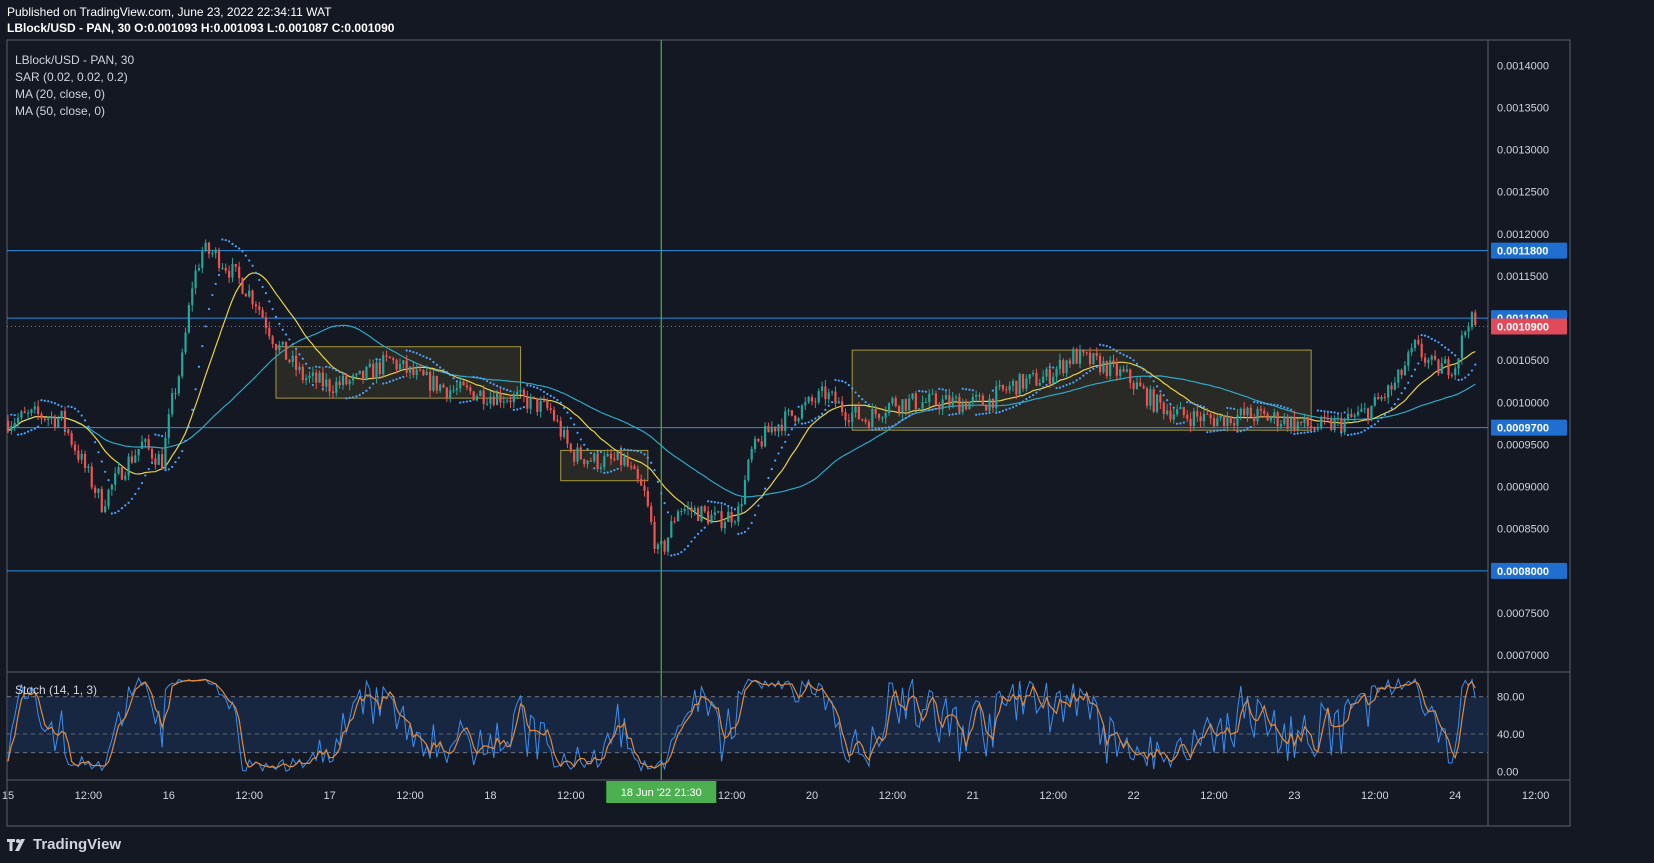 The image size is (1654, 863). What do you see at coordinates (732, 796) in the screenshot?
I see `time-tick-label: 12:00` at bounding box center [732, 796].